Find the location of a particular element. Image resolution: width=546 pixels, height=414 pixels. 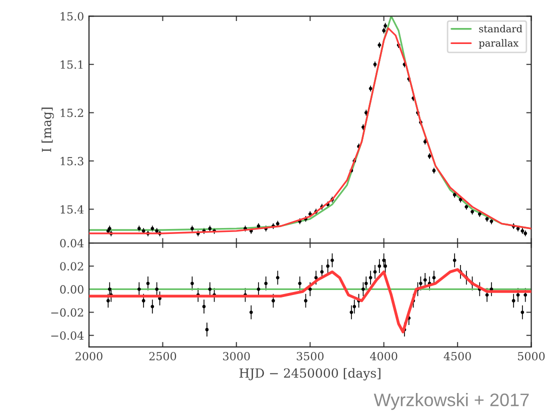

y-tick-label: 15.0 is located at coordinates (72, 16).